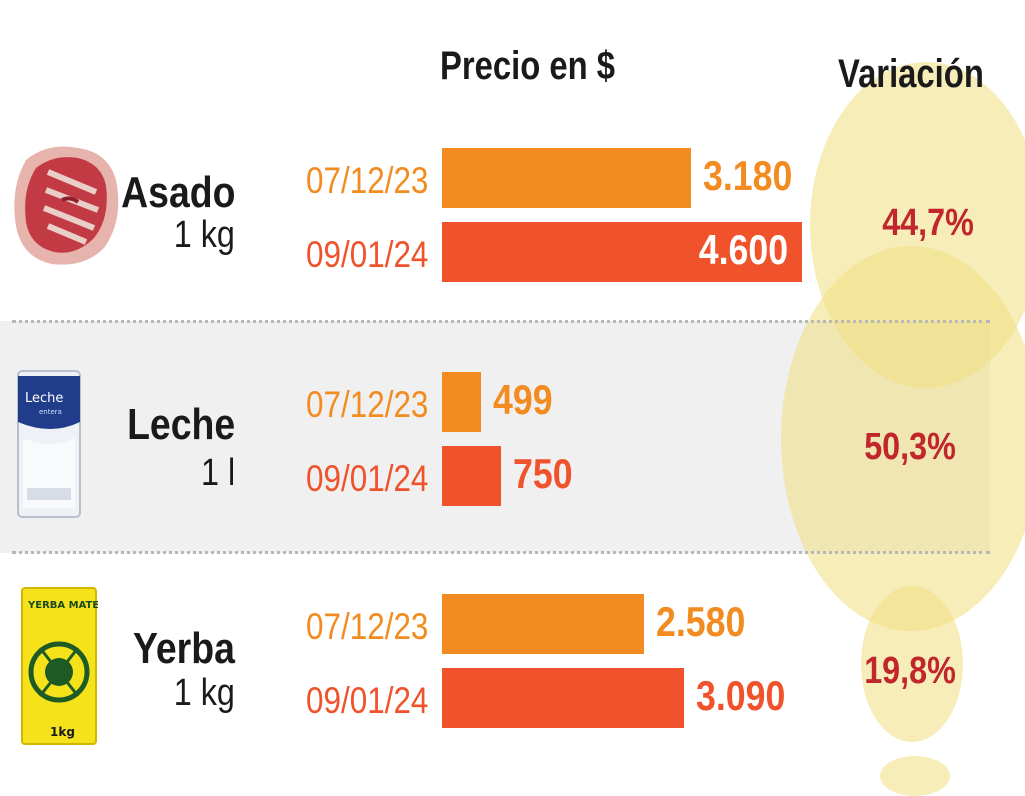 The width and height of the screenshot is (1025, 796). I want to click on variation-label-leche: 50,3%, so click(910, 447).